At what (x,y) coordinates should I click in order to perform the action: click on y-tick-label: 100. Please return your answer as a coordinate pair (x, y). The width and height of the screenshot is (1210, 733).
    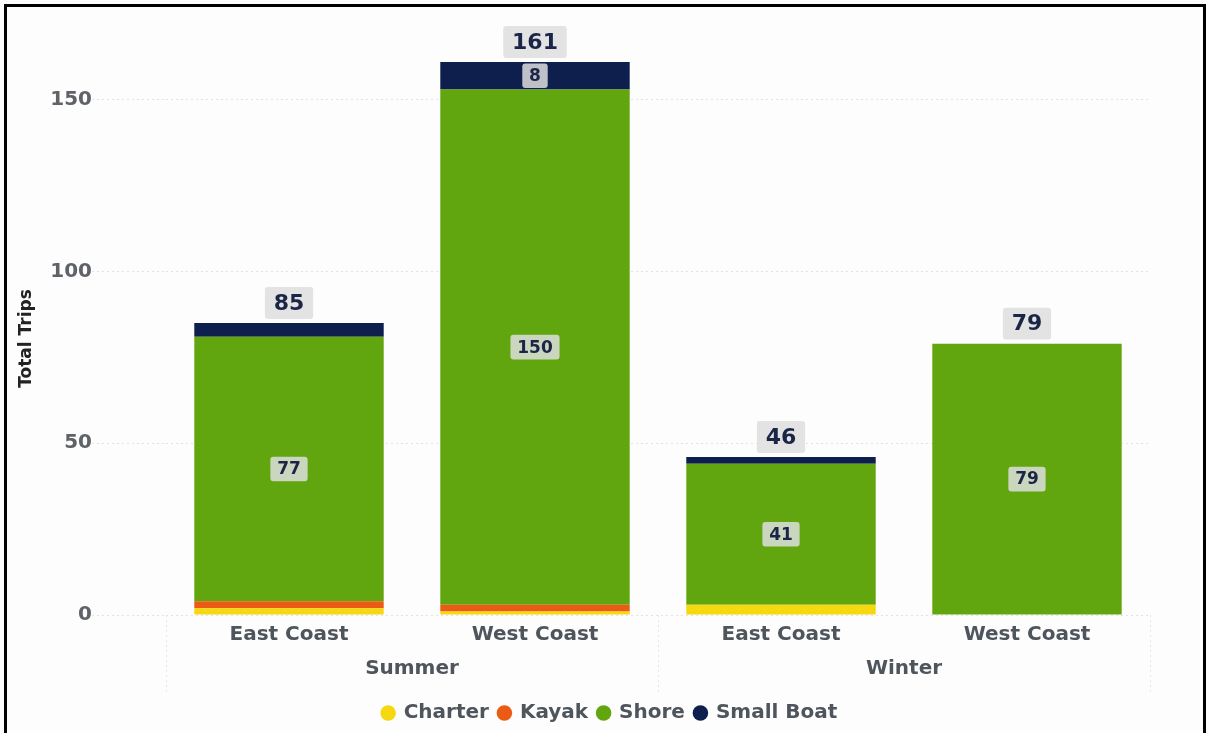
    Looking at the image, I should click on (71, 269).